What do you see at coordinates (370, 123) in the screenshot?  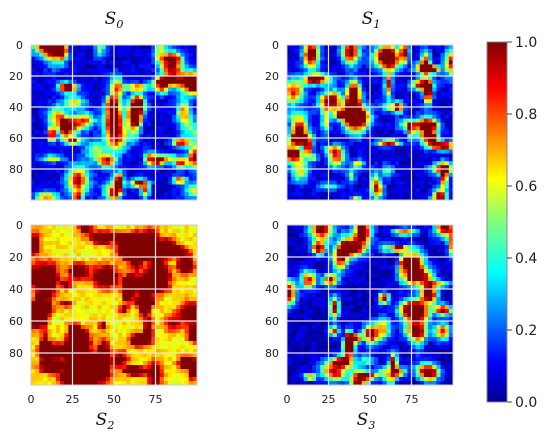 I see `heatmap-cells-s1` at bounding box center [370, 123].